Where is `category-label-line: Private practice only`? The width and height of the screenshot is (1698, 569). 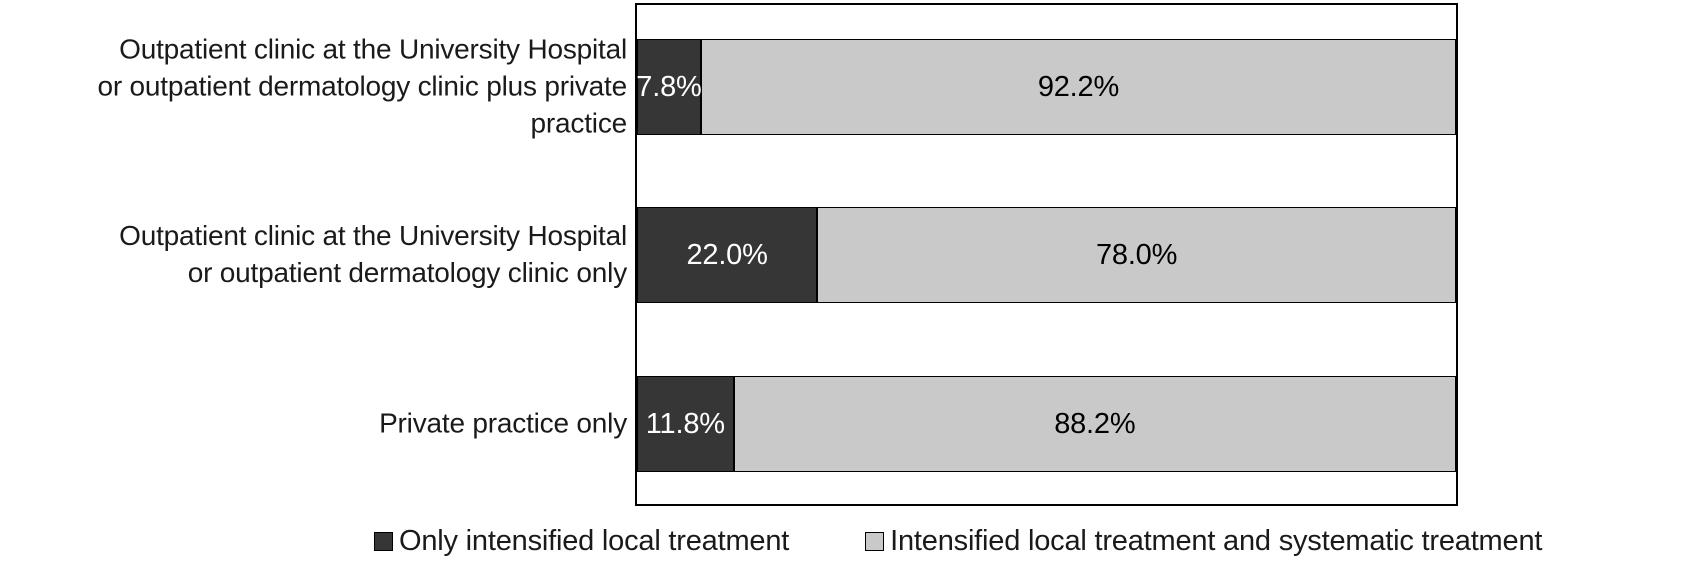 category-label-line: Private practice only is located at coordinates (503, 423).